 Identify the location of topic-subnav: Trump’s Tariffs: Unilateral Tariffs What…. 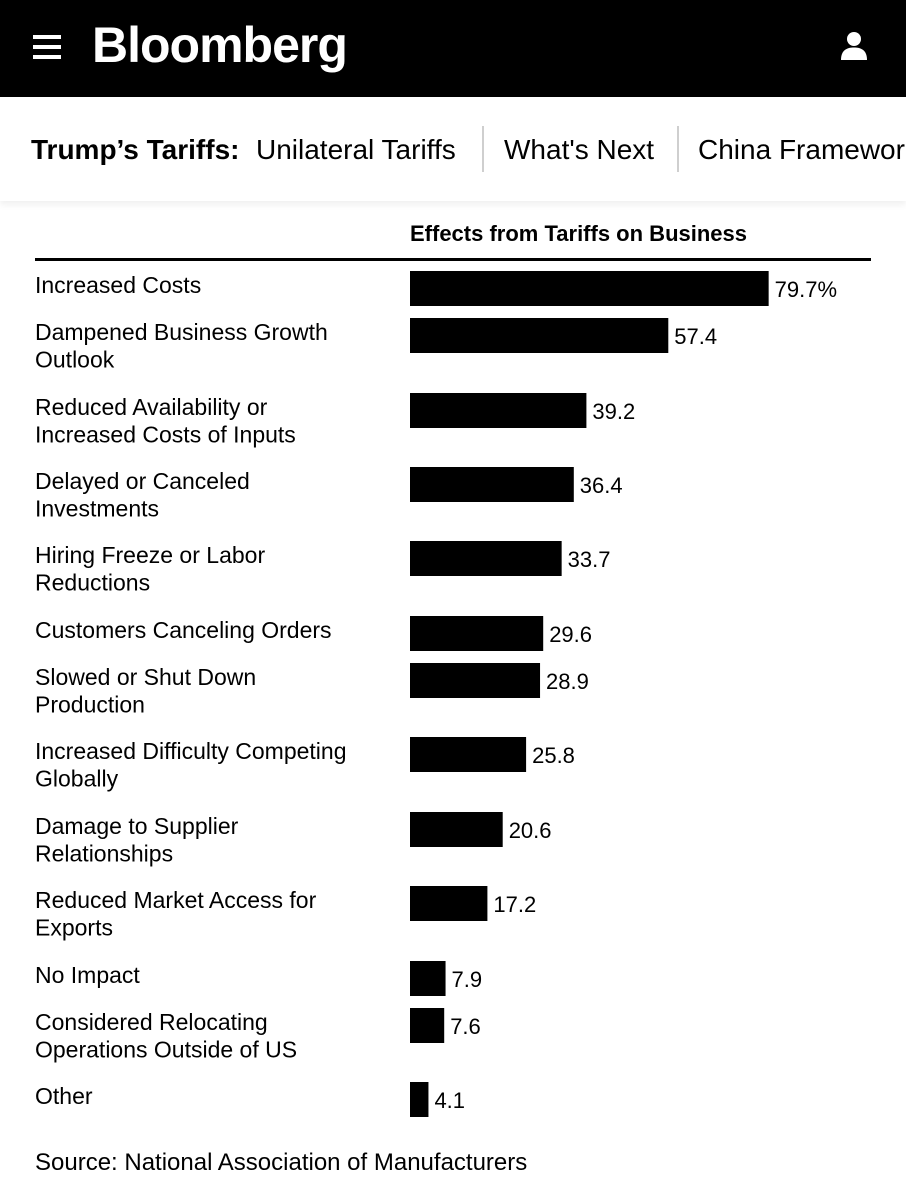
(453, 149).